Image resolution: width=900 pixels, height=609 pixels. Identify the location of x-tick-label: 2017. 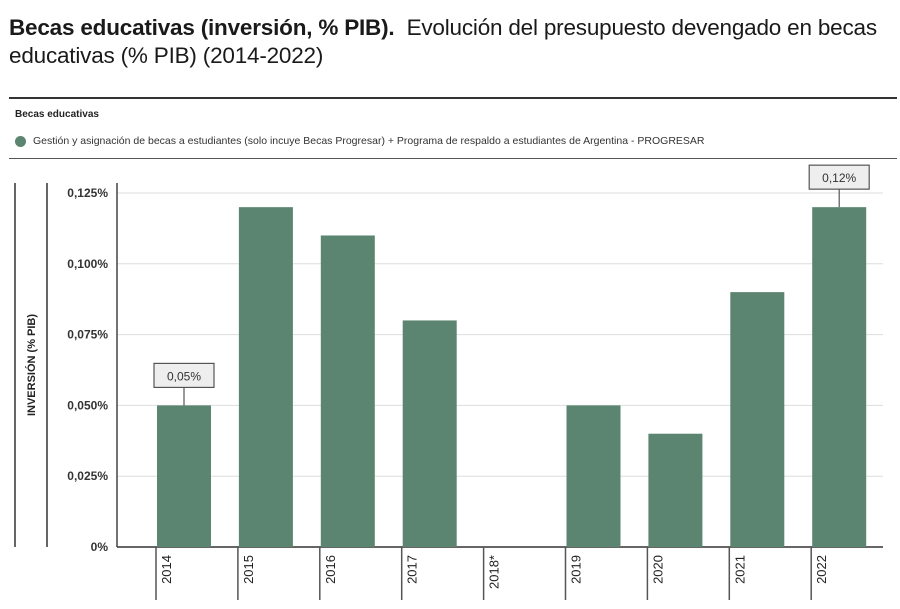
(412, 569).